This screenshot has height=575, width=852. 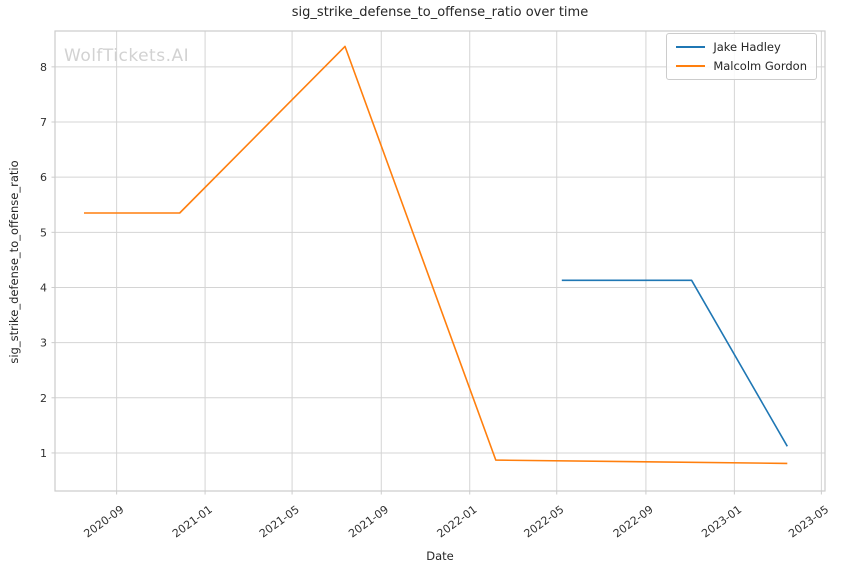 What do you see at coordinates (43, 67) in the screenshot?
I see `y-tick-label: 8` at bounding box center [43, 67].